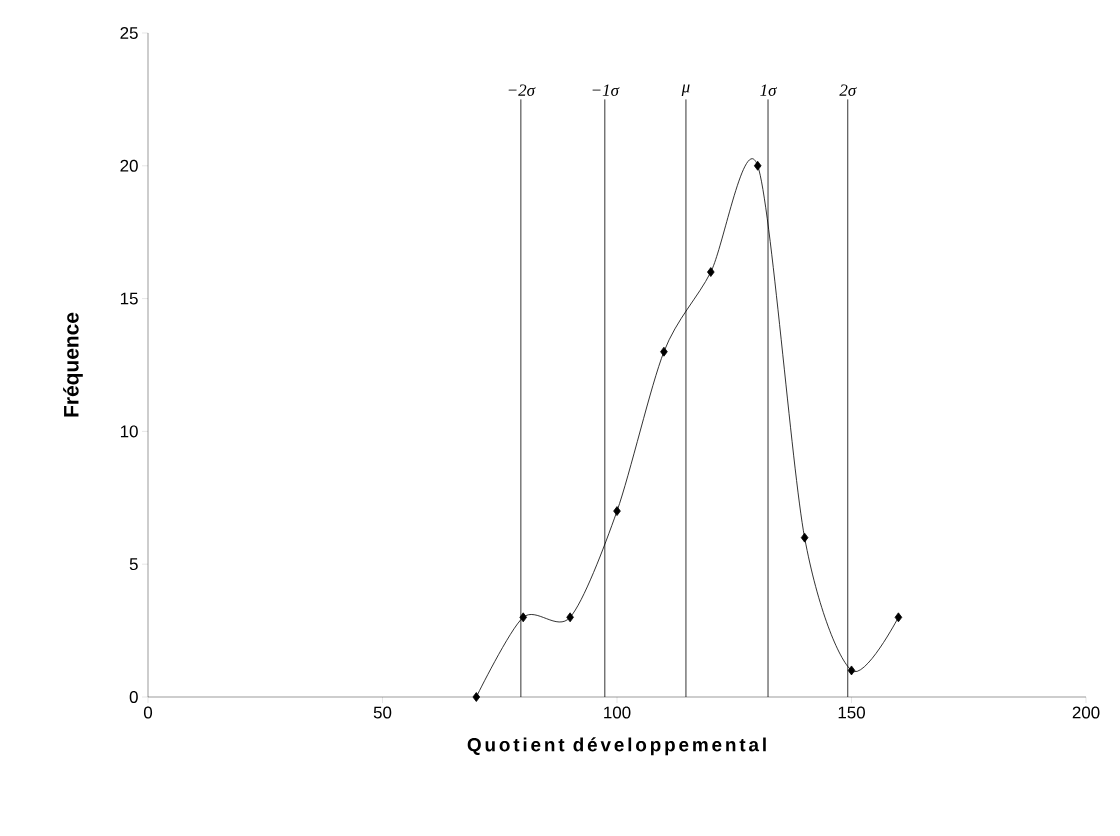 This screenshot has width=1120, height=836. What do you see at coordinates (522, 90) in the screenshot?
I see `ref-line-label: −2σ` at bounding box center [522, 90].